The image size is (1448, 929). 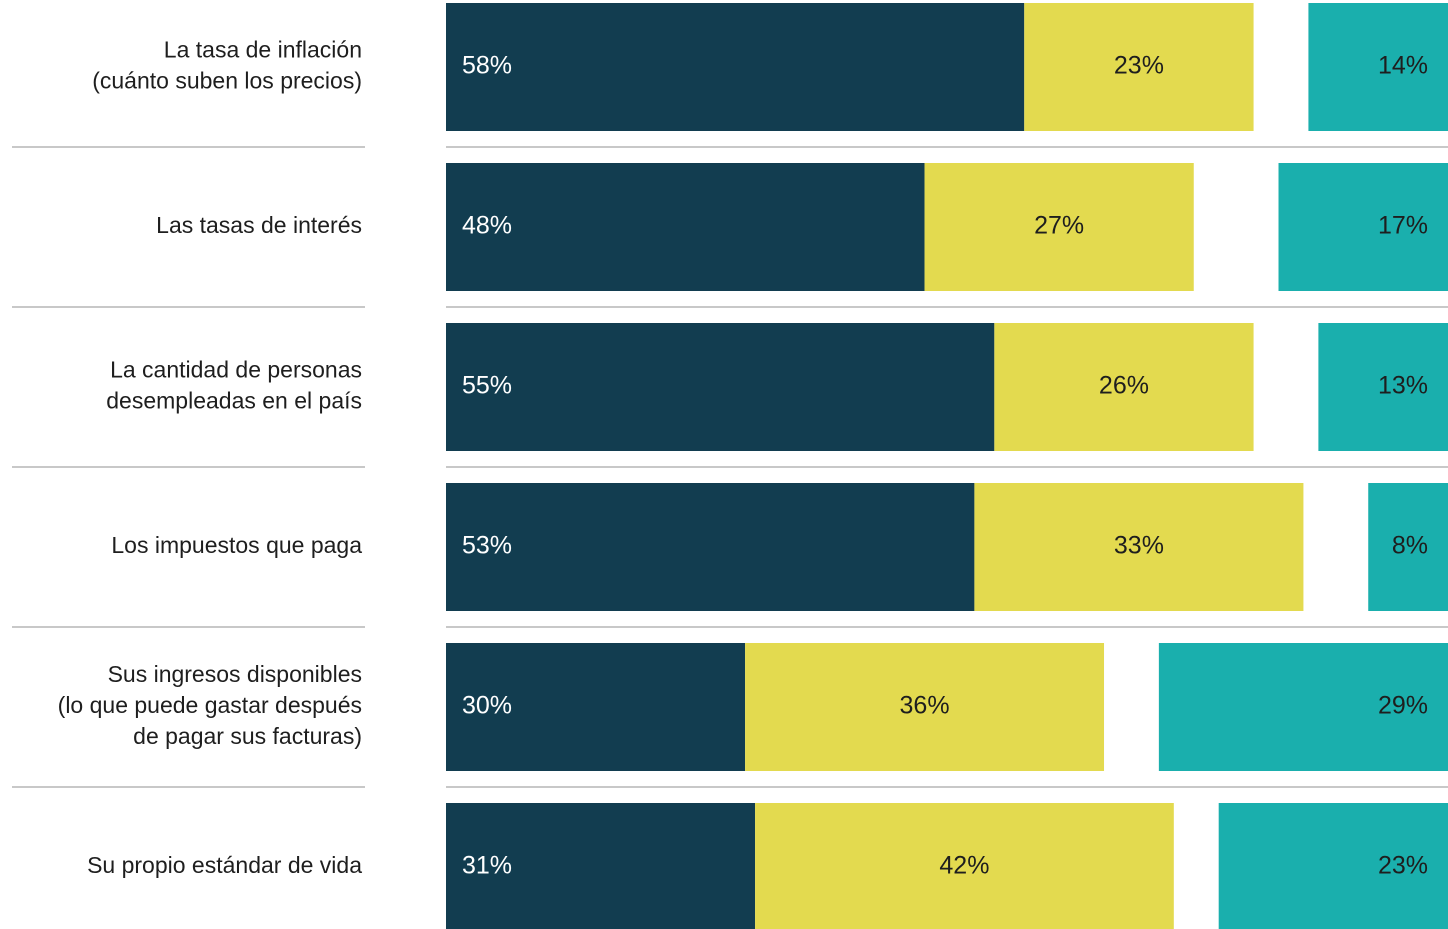 What do you see at coordinates (236, 545) in the screenshot?
I see `category-label: Los impuestos que paga` at bounding box center [236, 545].